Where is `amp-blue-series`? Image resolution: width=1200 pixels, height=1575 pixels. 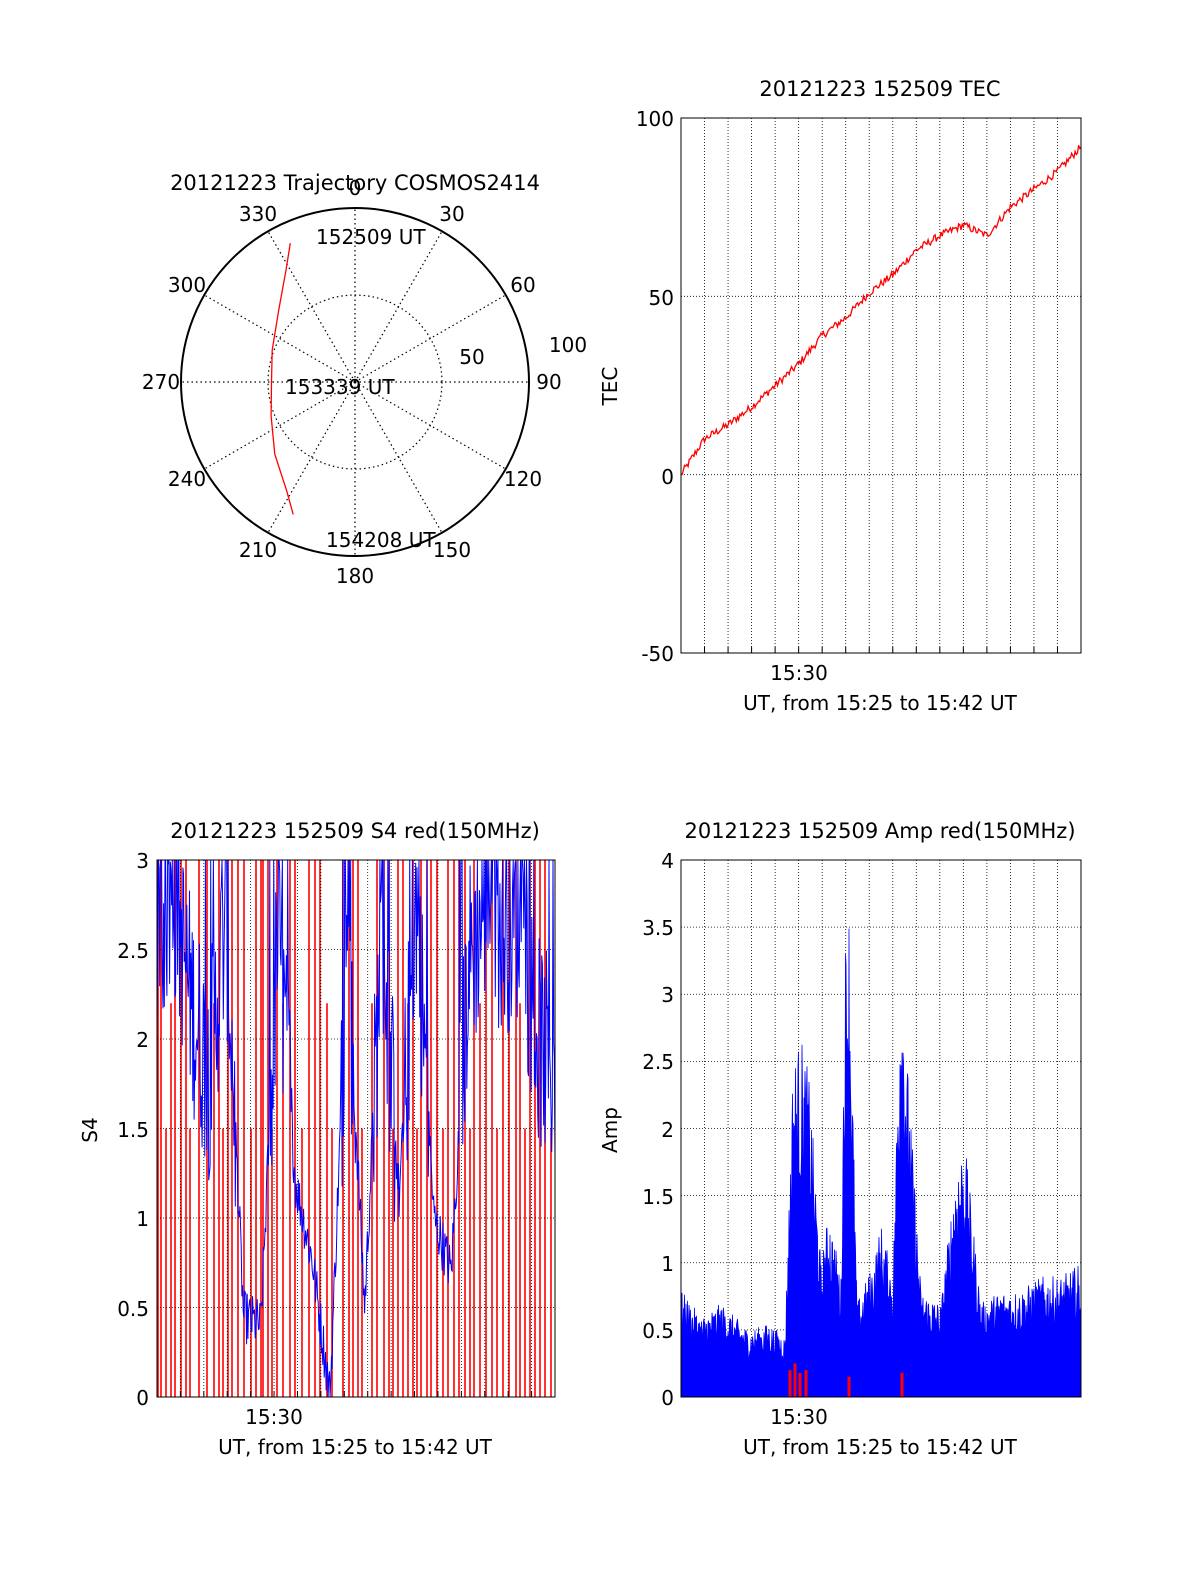
amp-blue-series is located at coordinates (881, 1163).